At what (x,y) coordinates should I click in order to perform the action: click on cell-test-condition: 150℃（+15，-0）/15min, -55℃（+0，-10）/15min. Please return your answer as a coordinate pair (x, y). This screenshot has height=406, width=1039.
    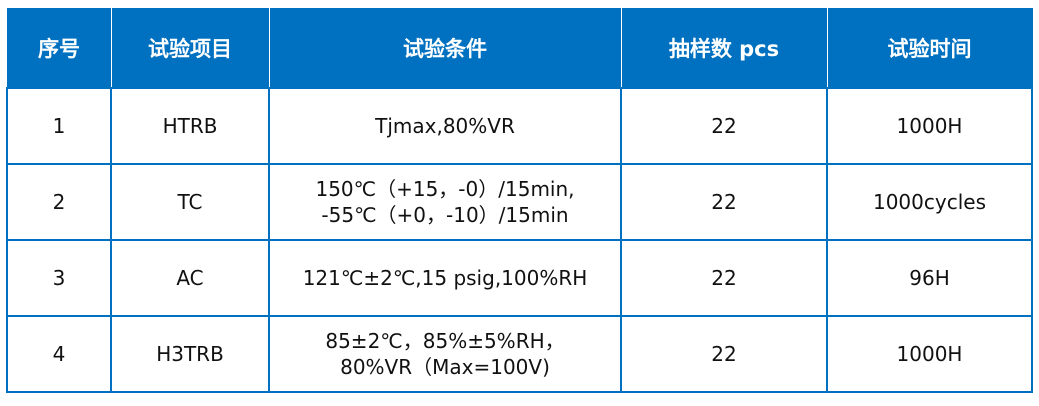
    Looking at the image, I should click on (445, 202).